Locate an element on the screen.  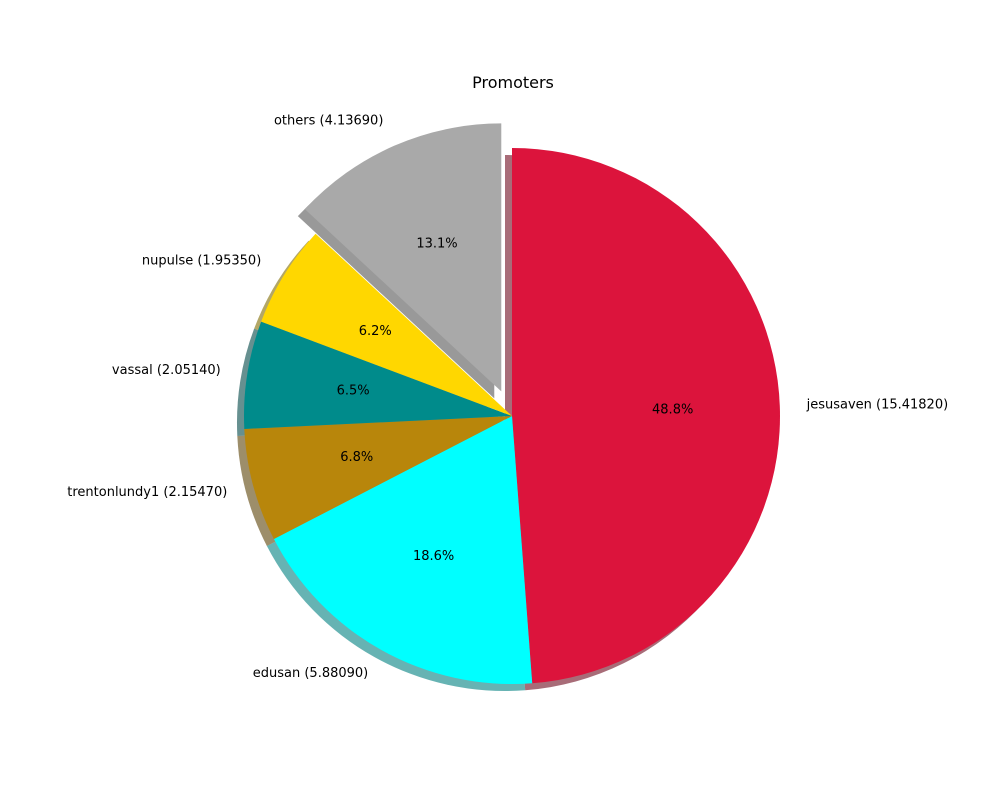
percent-label-jesusaven: 48.8% is located at coordinates (672, 409).